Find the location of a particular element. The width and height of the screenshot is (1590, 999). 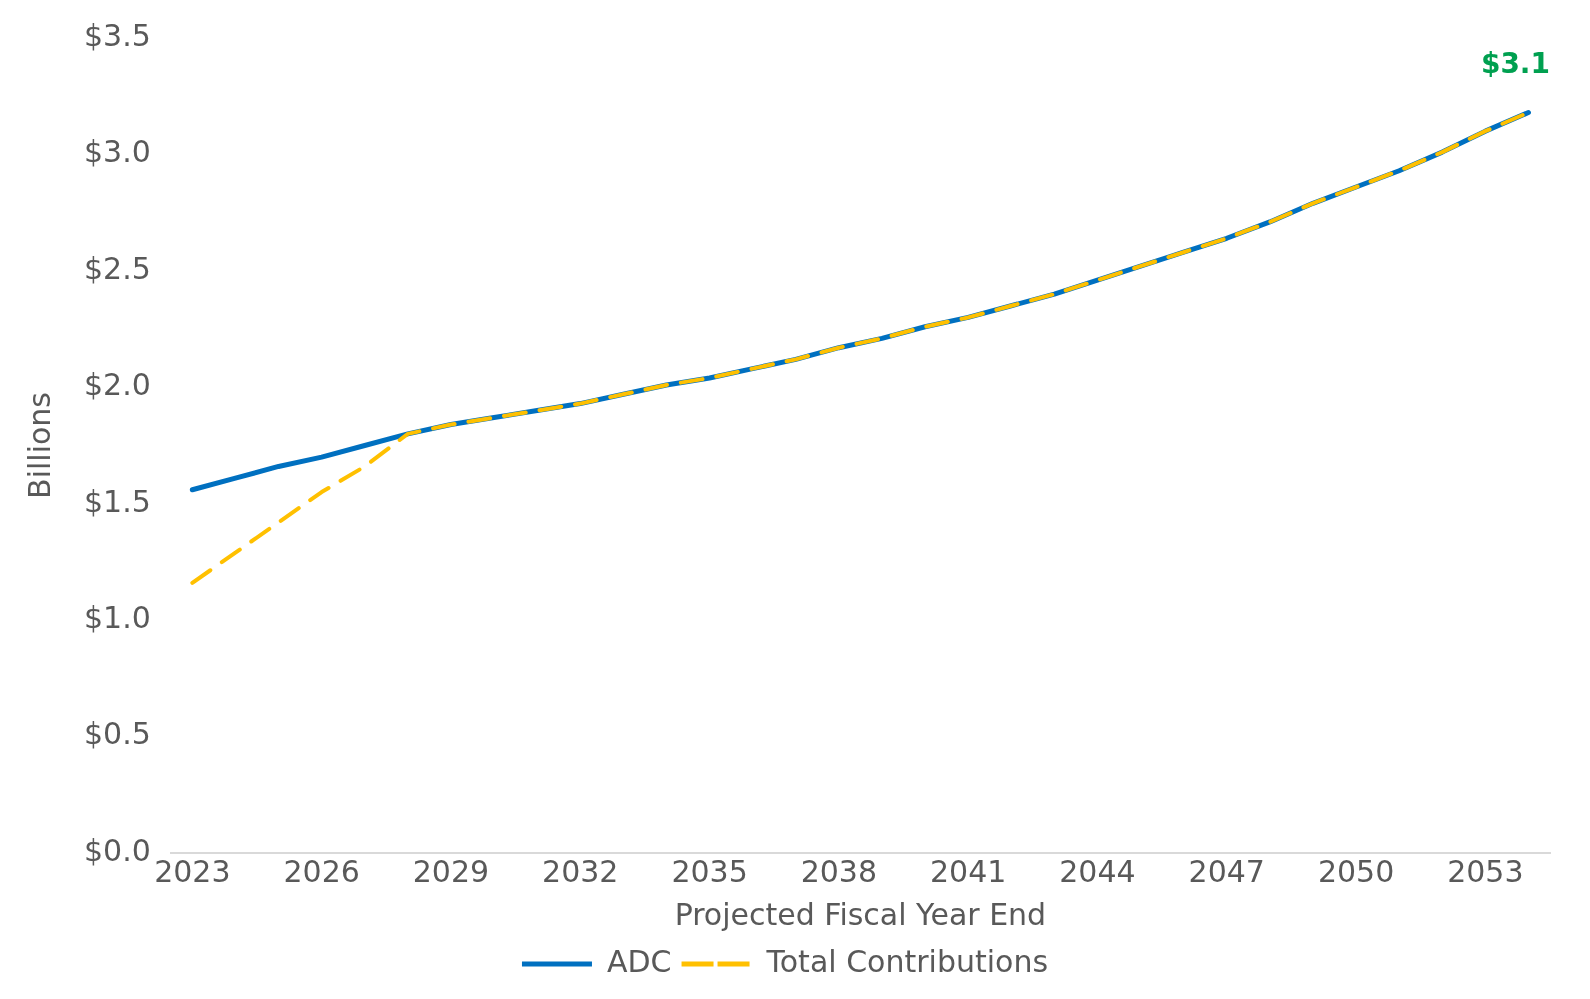

x-tick-label: 2023 is located at coordinates (192, 871).